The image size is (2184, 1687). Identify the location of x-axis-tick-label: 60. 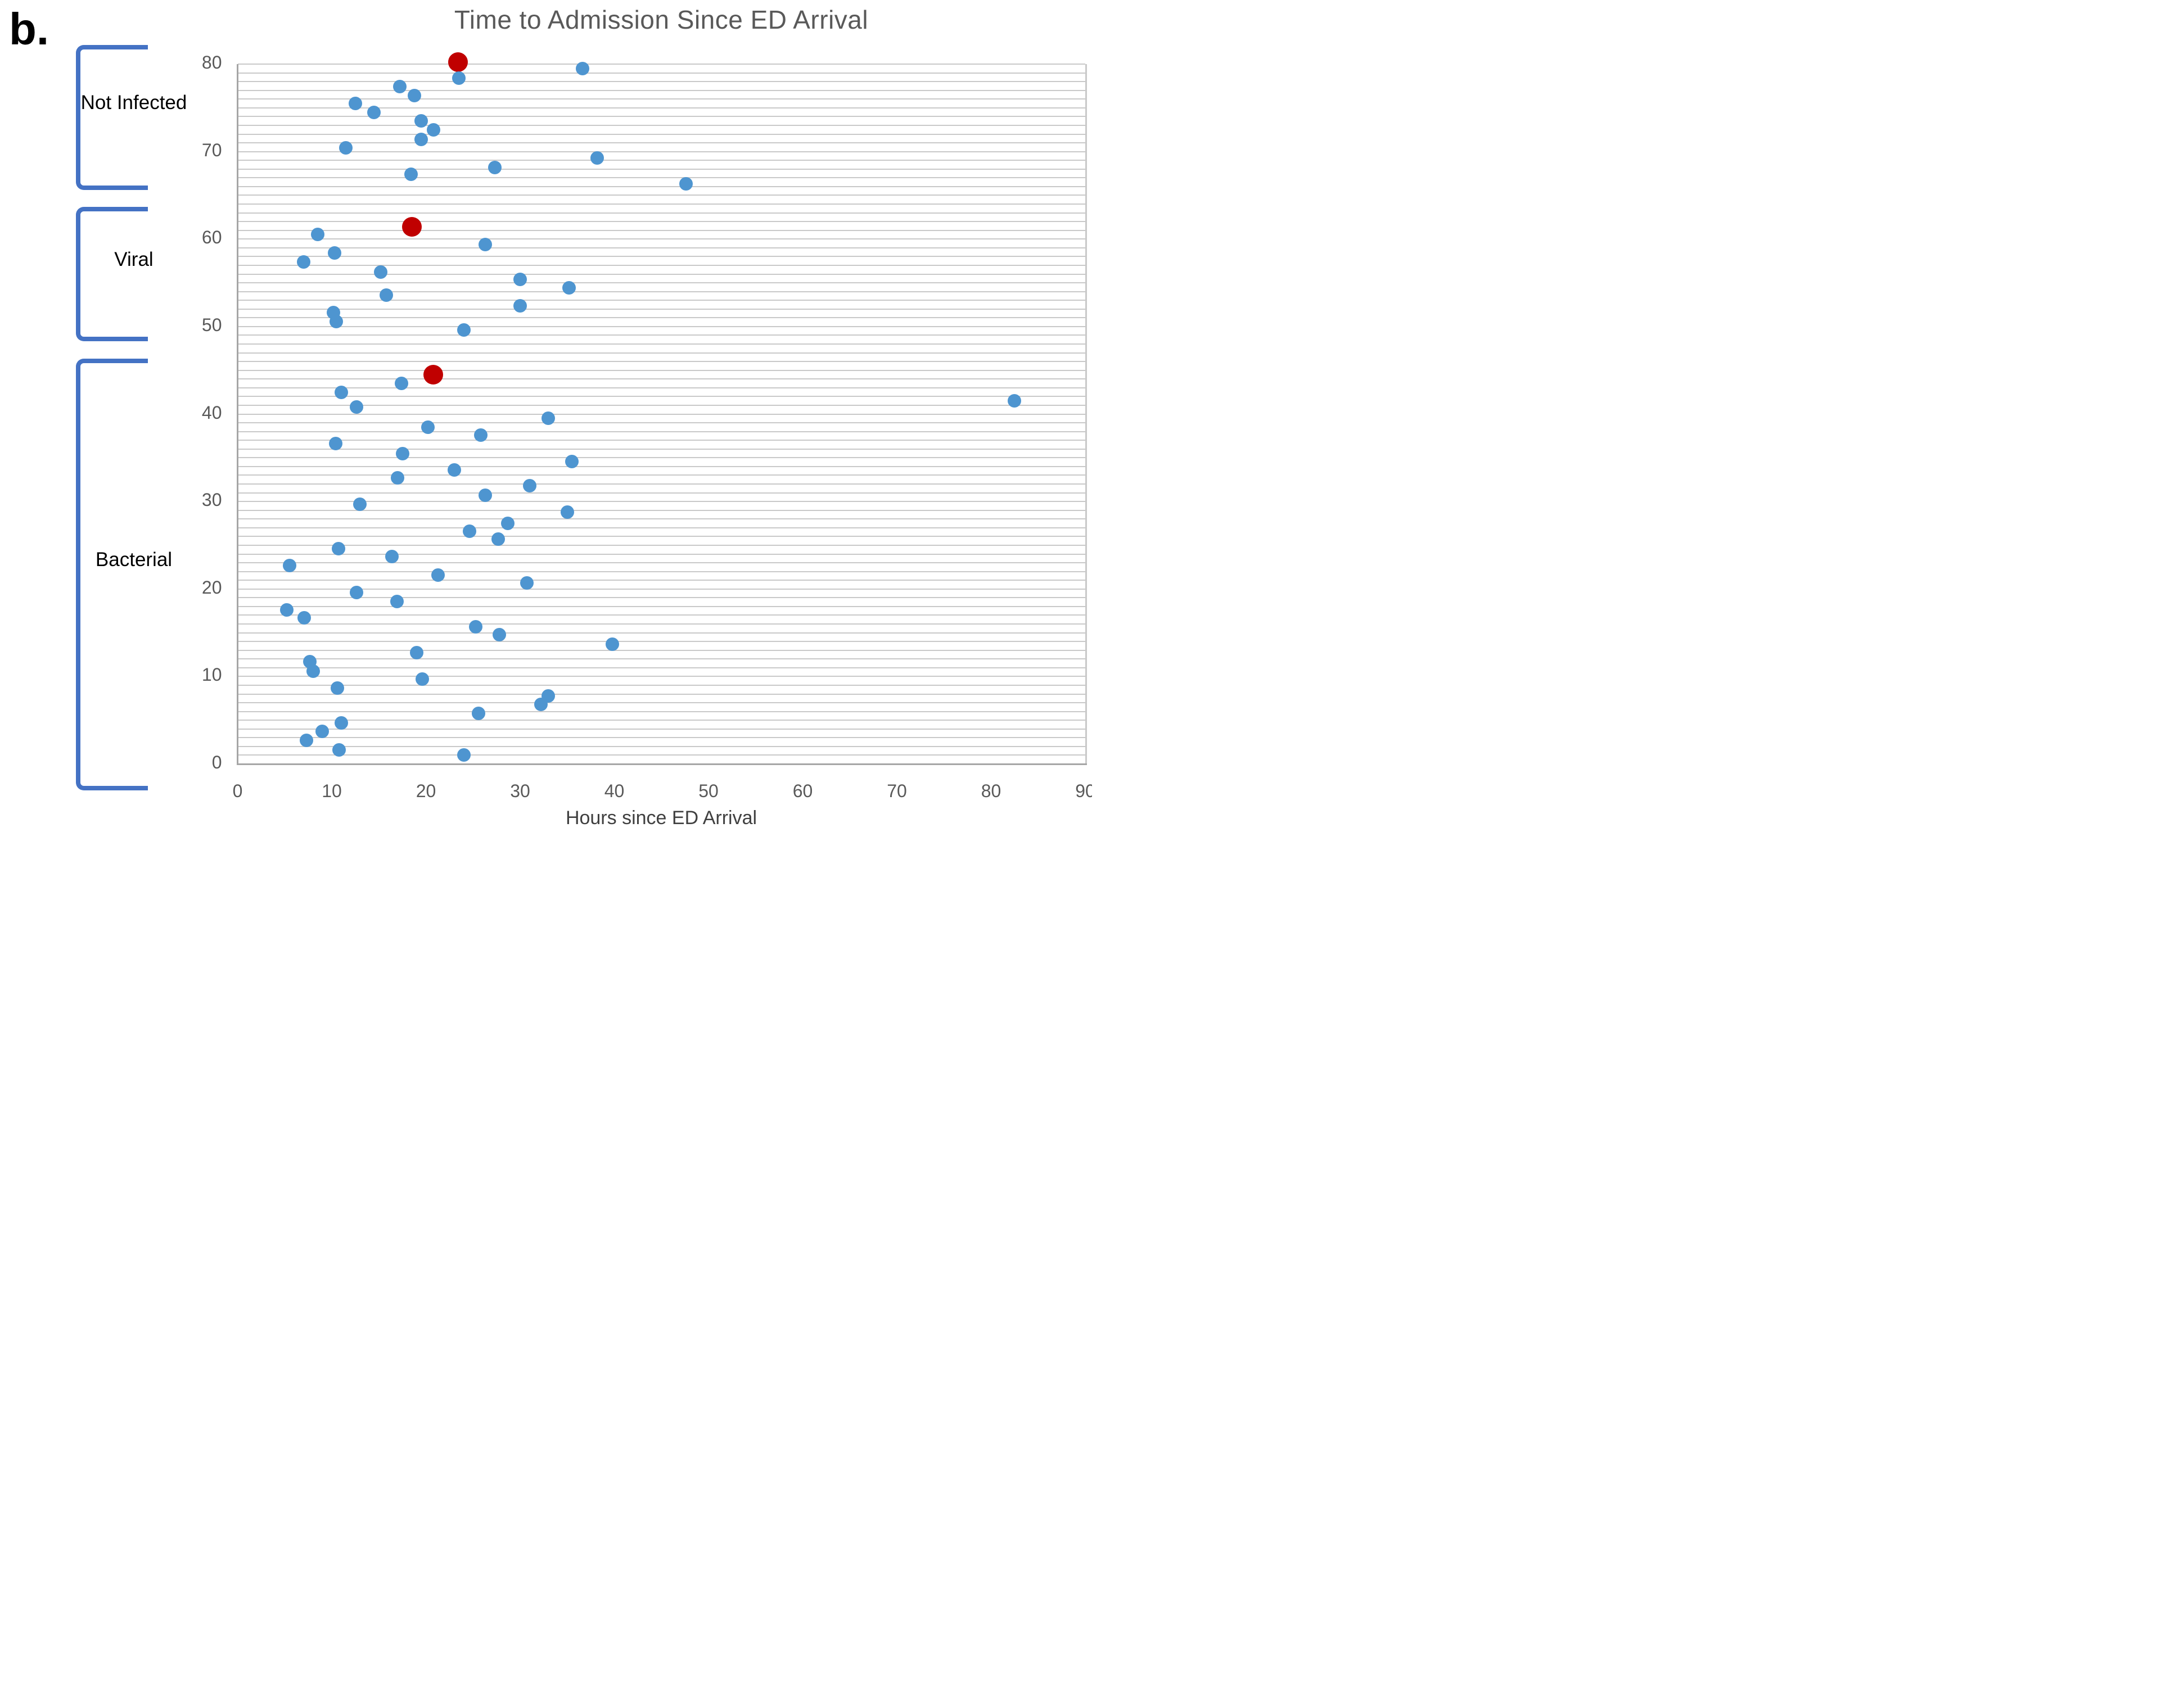
(802, 791).